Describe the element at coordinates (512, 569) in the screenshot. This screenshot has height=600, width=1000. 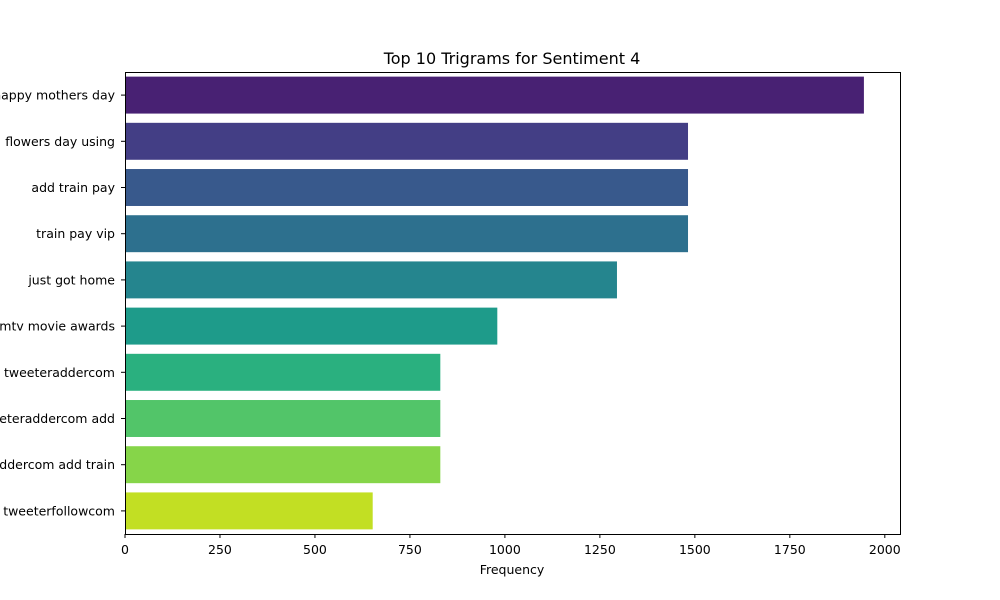
I see `x-axis-label: Frequency` at that location.